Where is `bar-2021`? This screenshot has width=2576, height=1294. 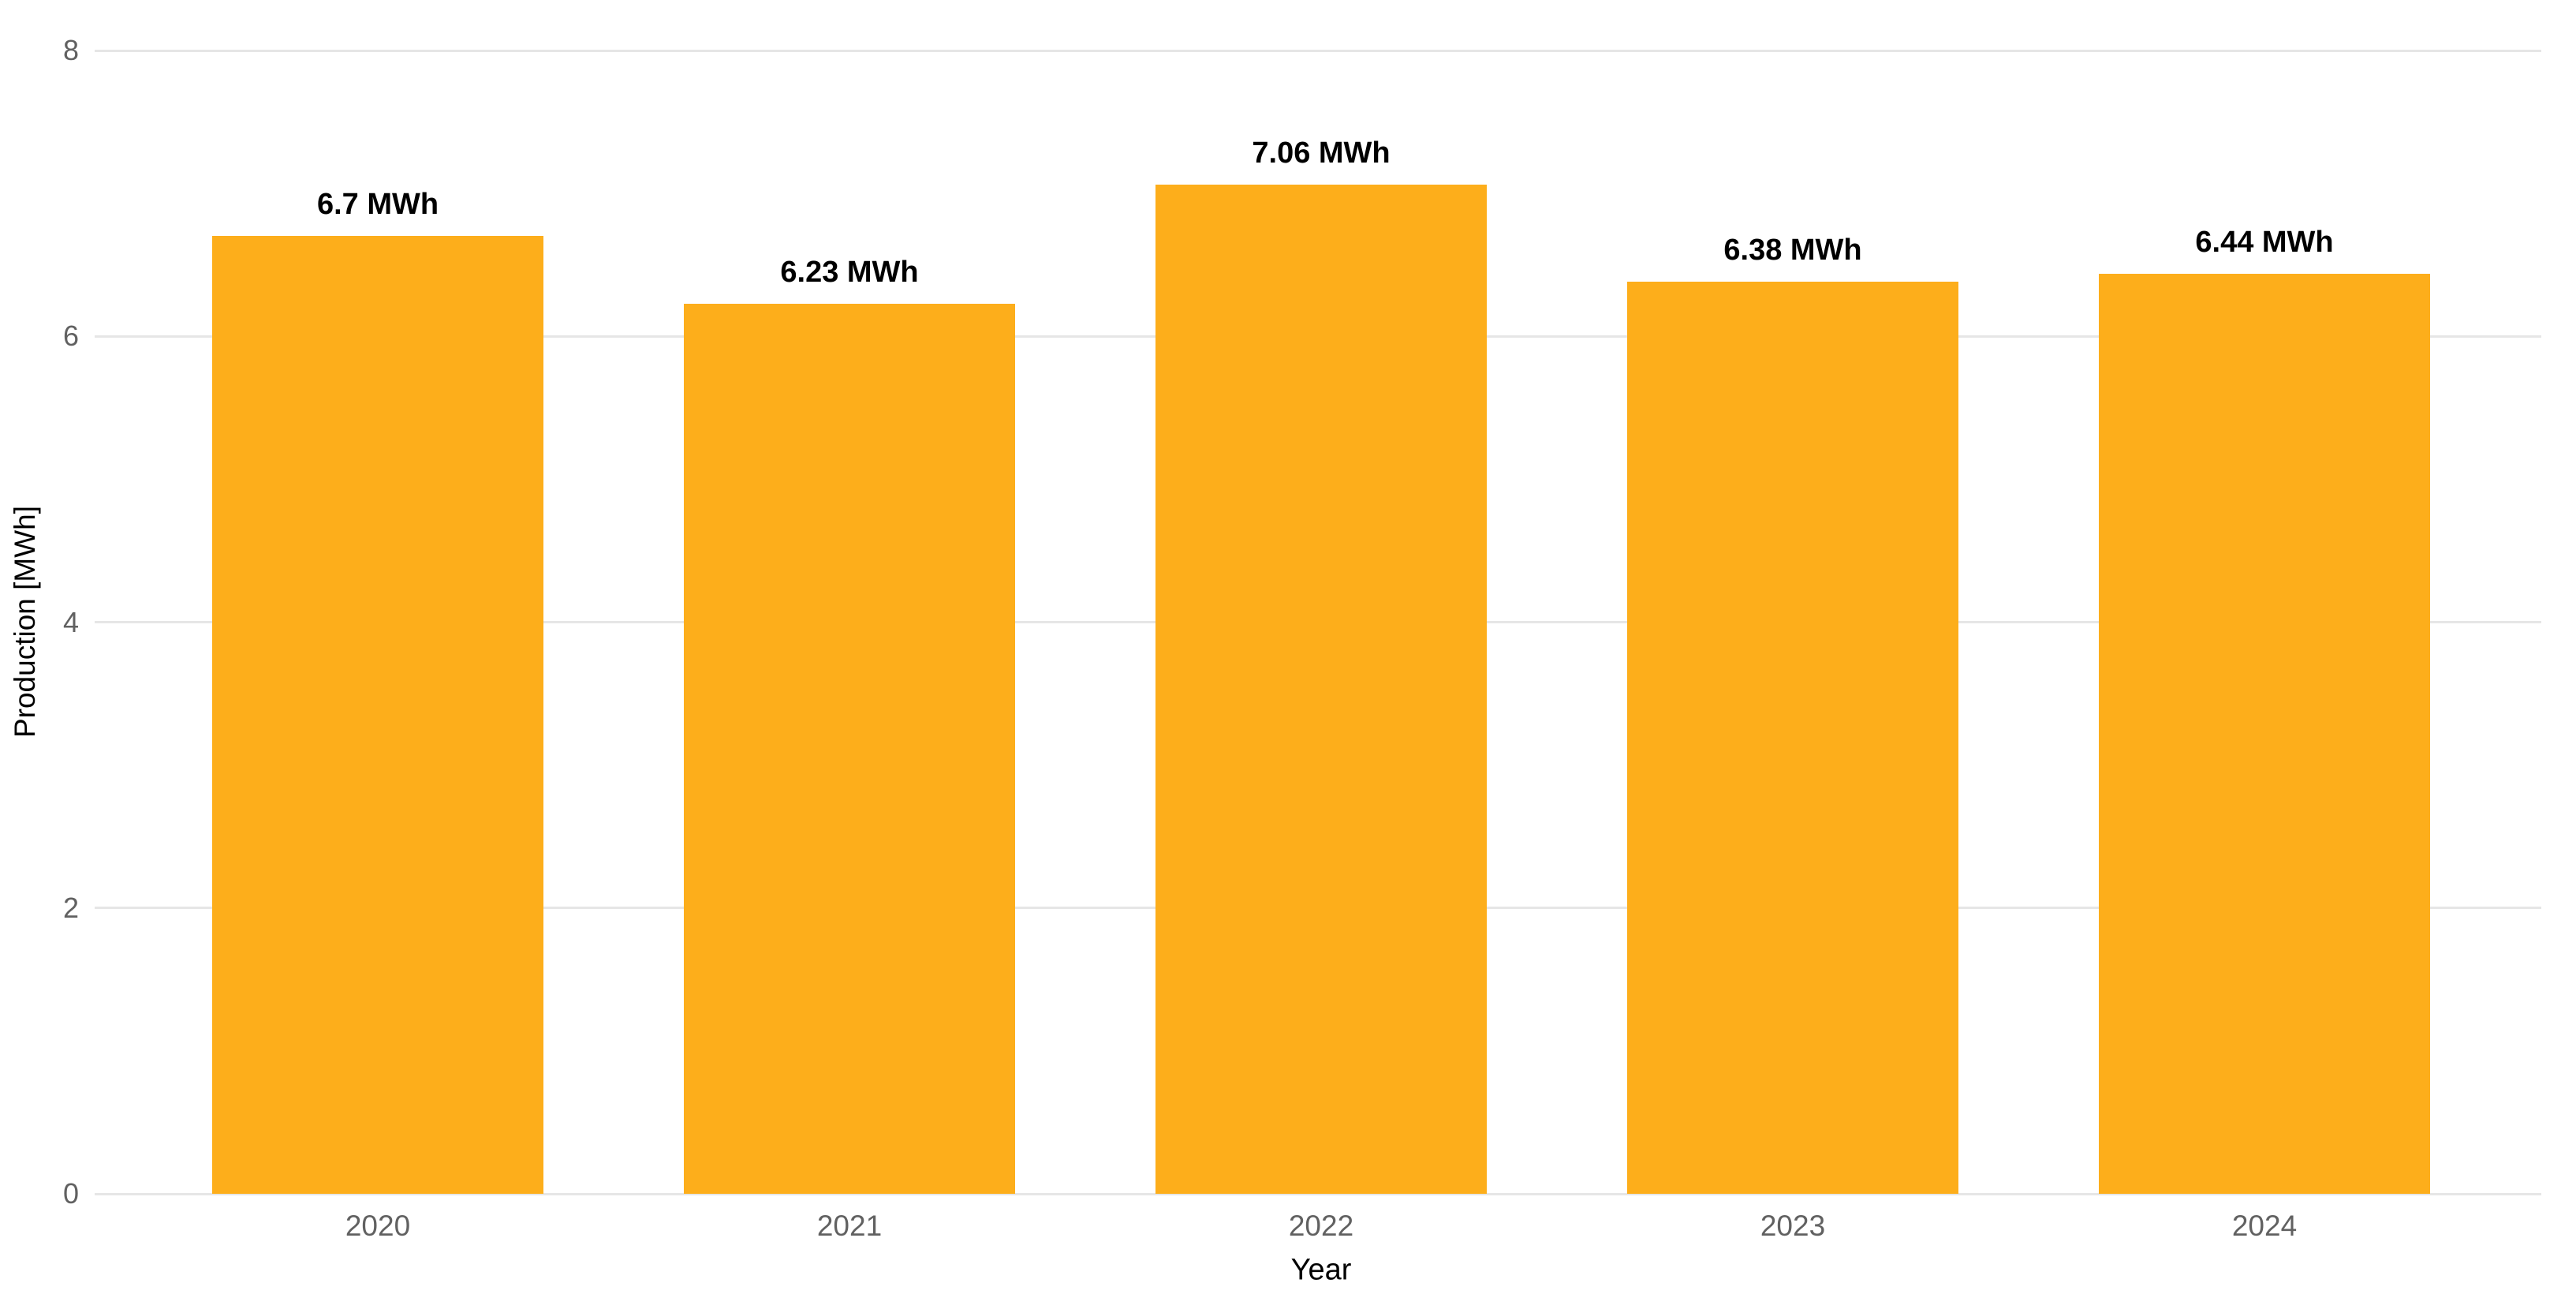 bar-2021 is located at coordinates (849, 748).